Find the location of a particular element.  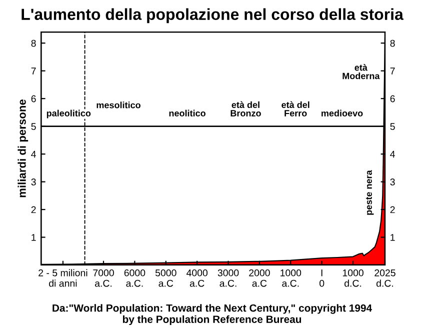

y2-tick-label: 7 is located at coordinates (392, 71).